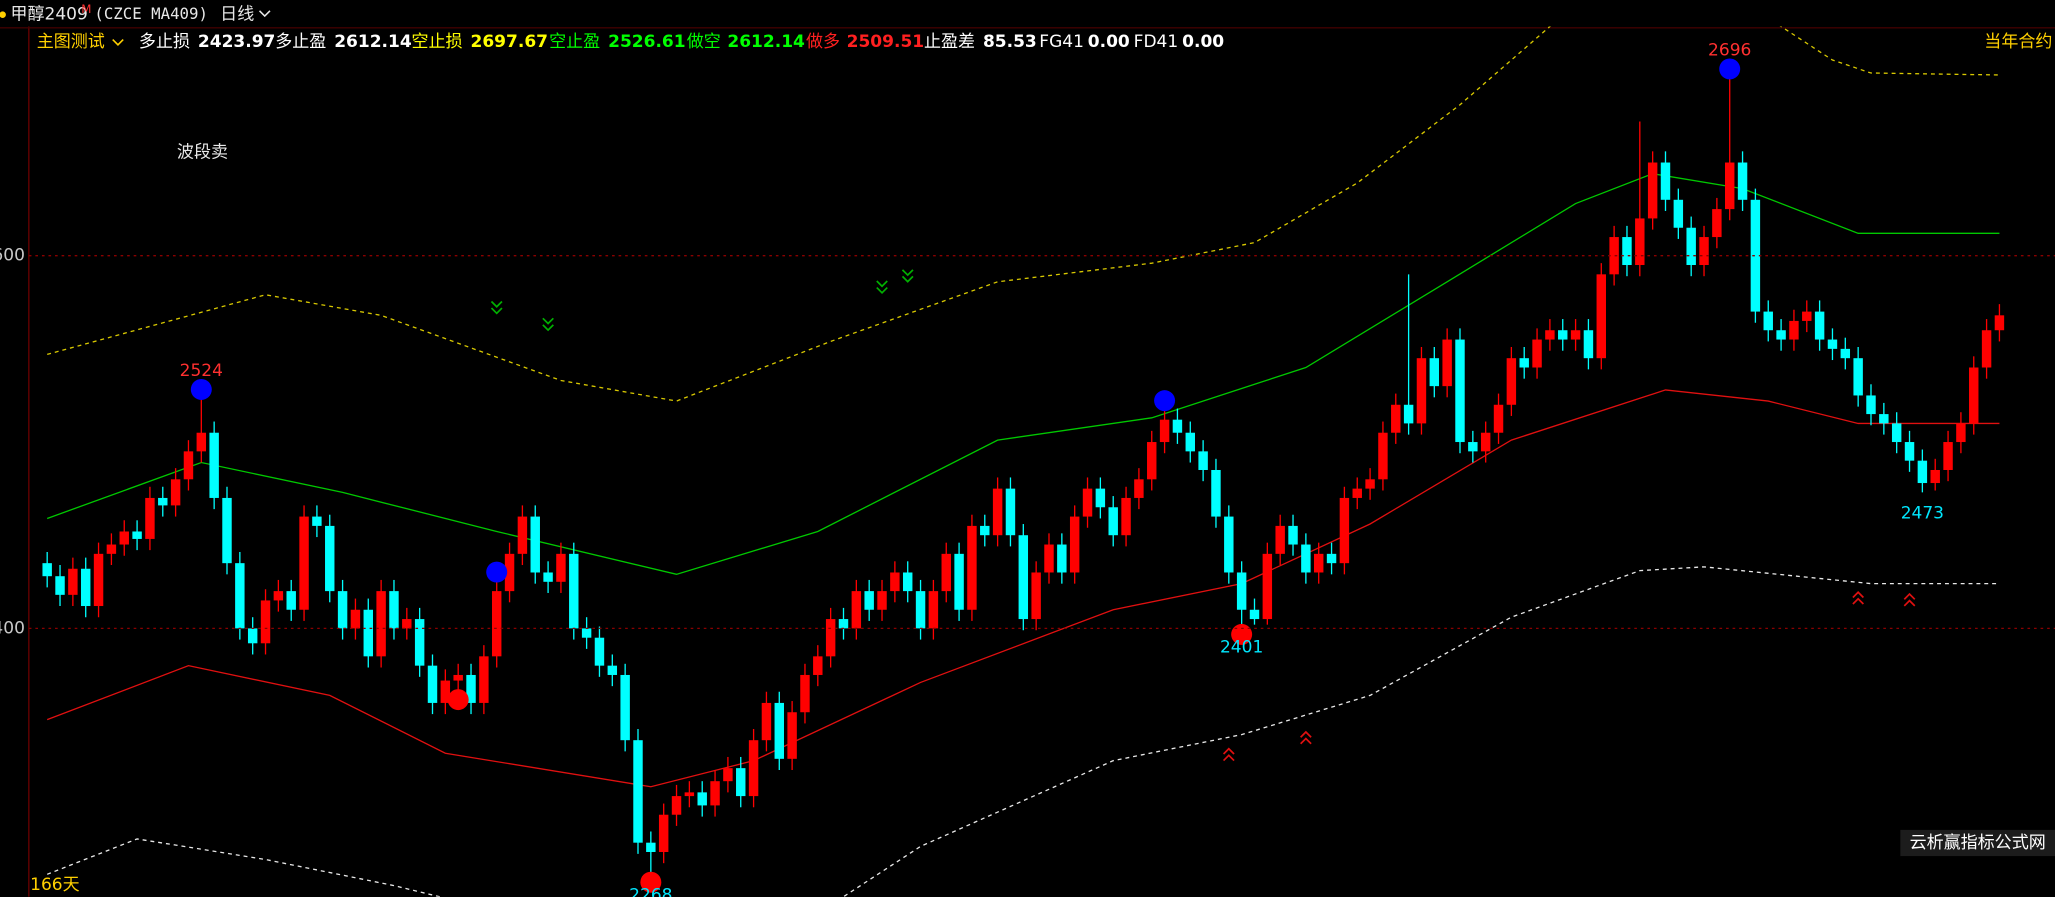 This screenshot has height=897, width=2055. I want to click on indicator-name: 多止损, so click(164, 42).